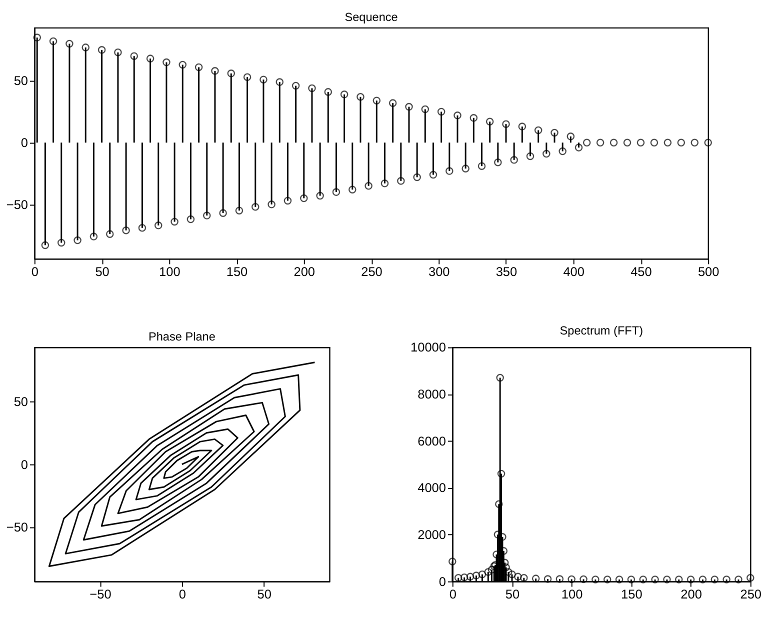  Describe the element at coordinates (182, 465) in the screenshot. I see `line-series` at that location.